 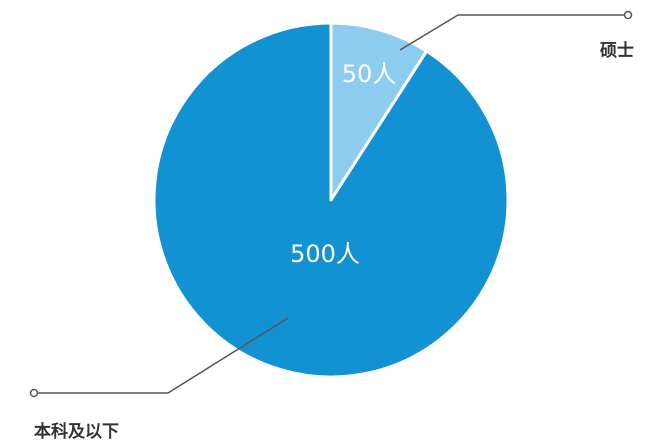 What do you see at coordinates (369, 74) in the screenshot?
I see `slice-value-label-0: 50人` at bounding box center [369, 74].